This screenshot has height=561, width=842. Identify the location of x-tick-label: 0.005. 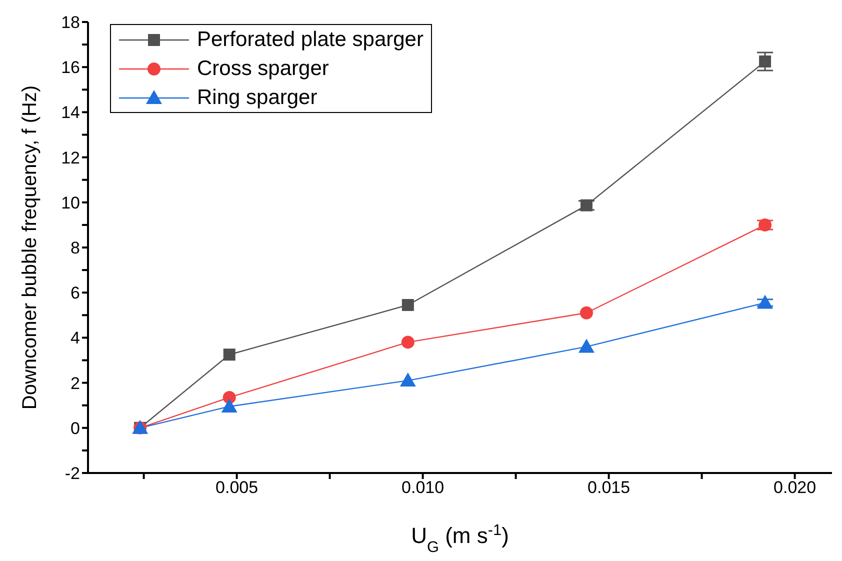
(237, 488).